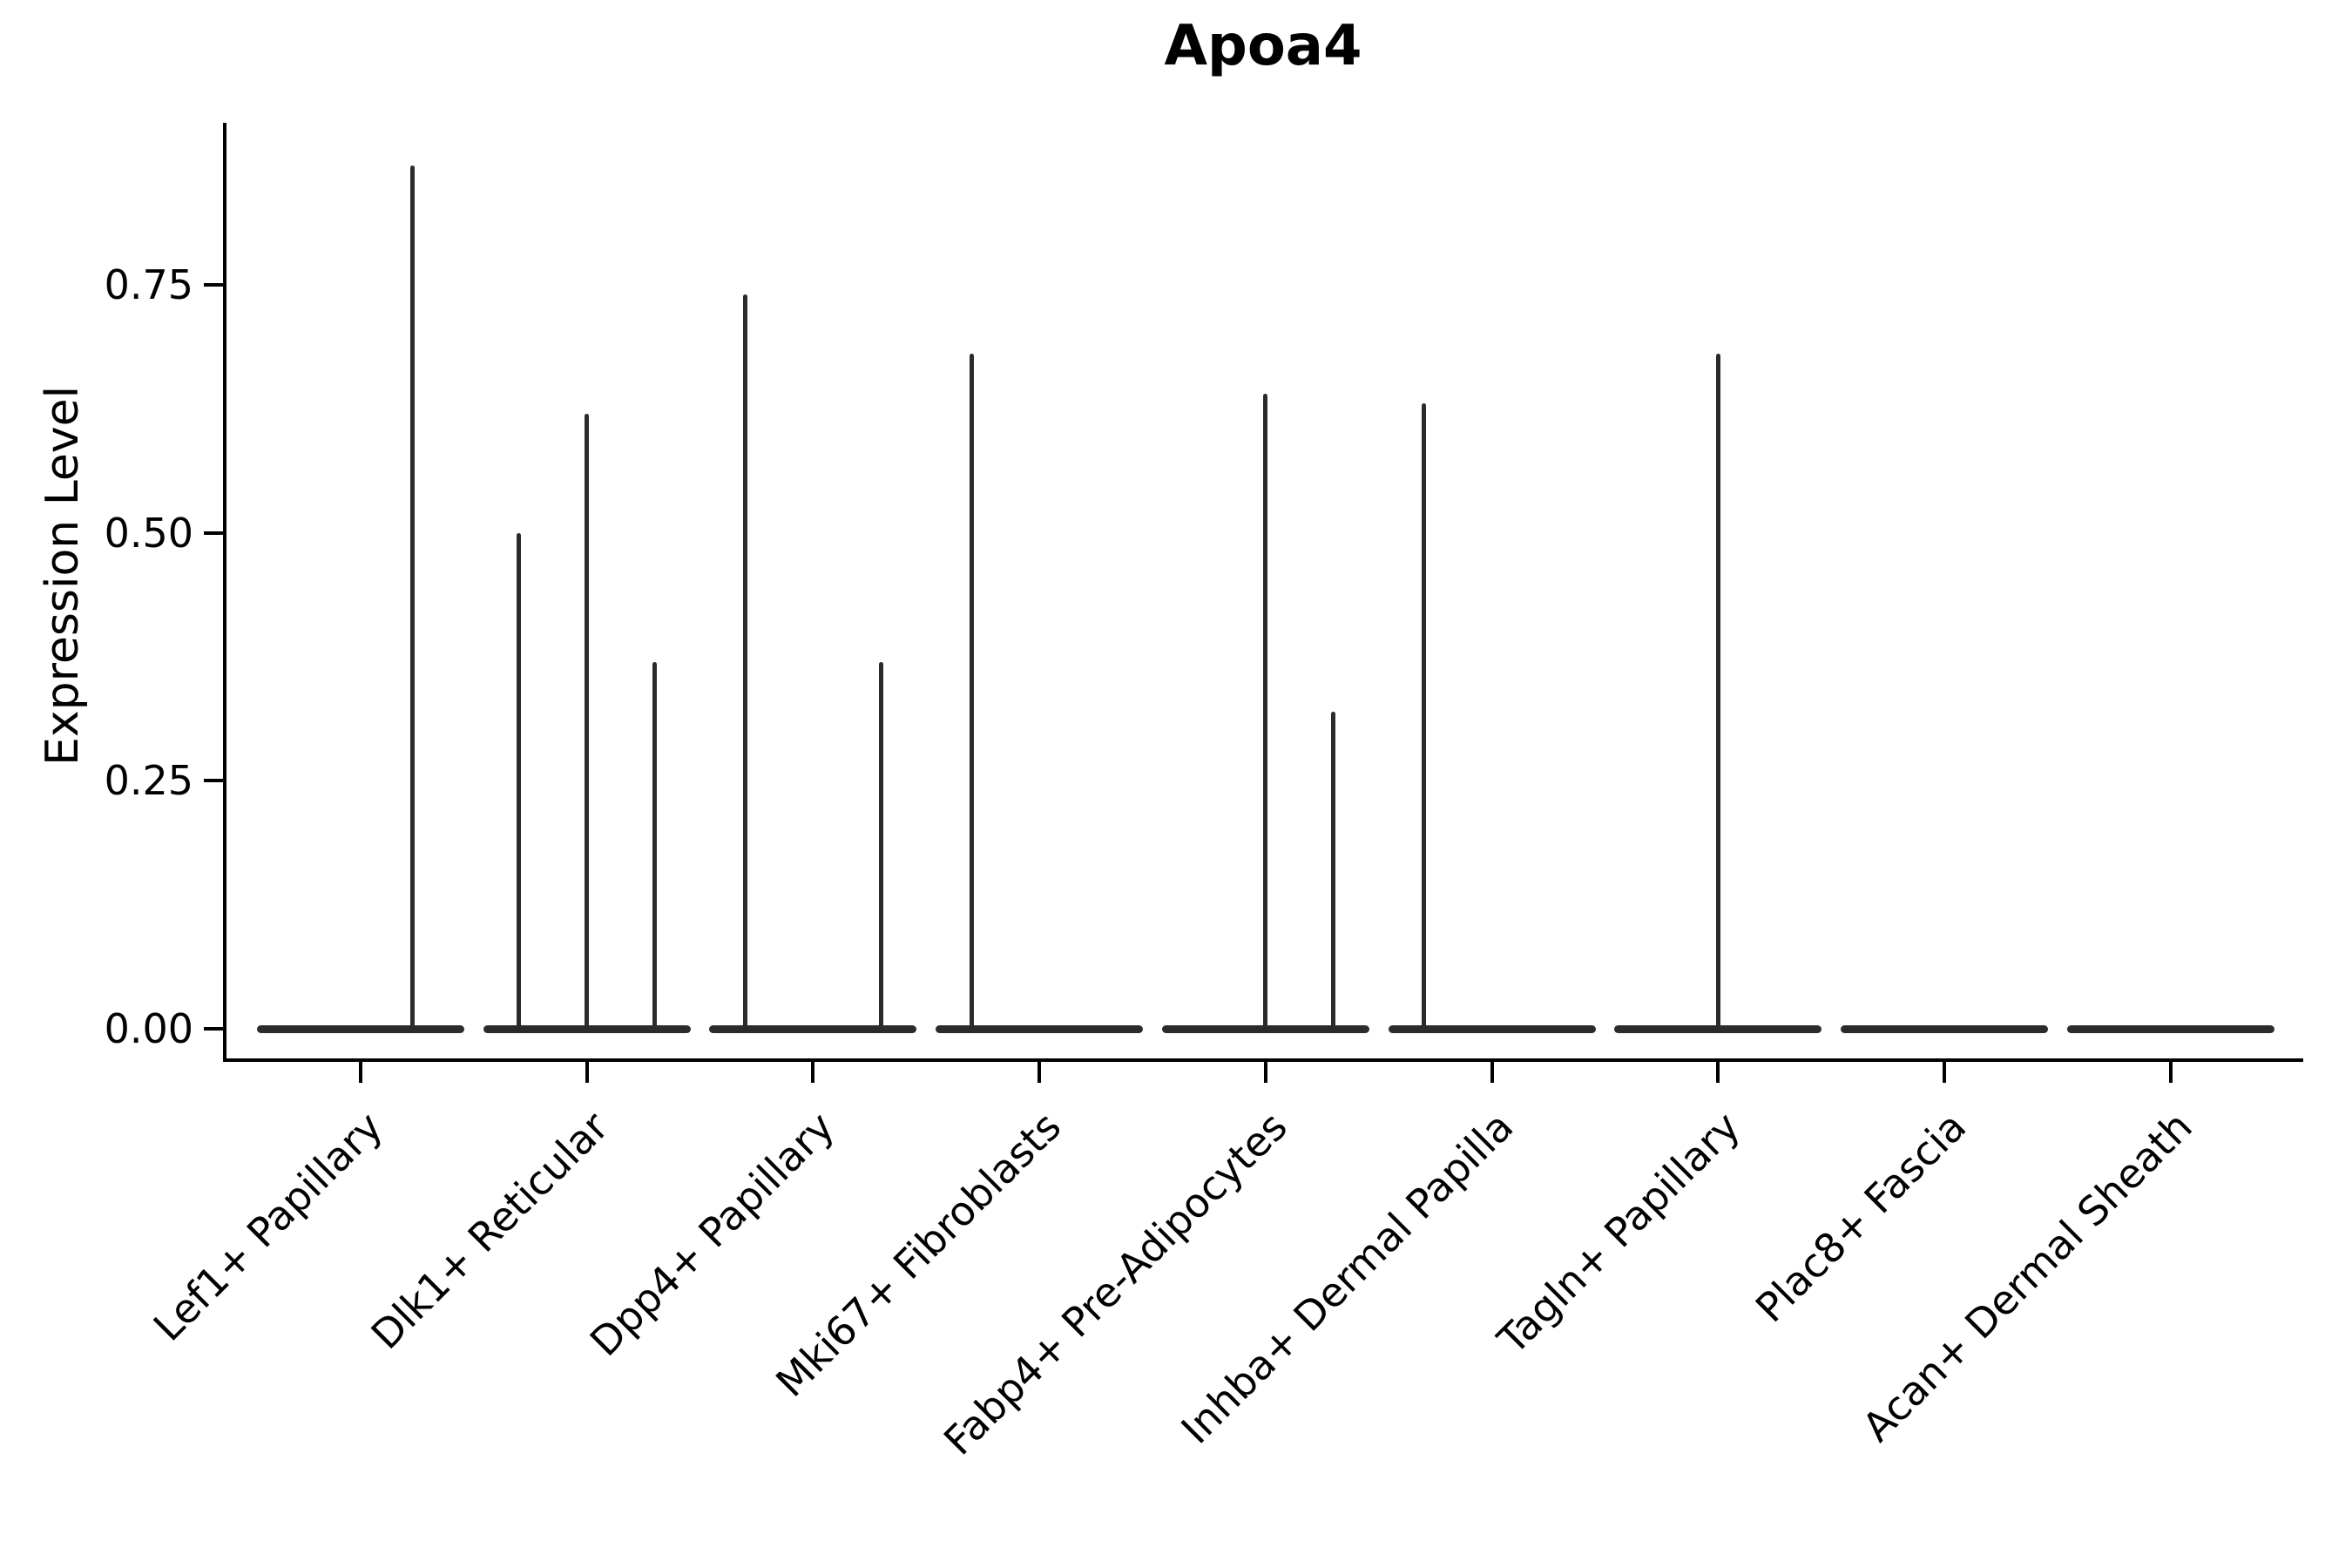 This screenshot has width=2352, height=1568. What do you see at coordinates (148, 781) in the screenshot?
I see `y-tick-label: 0.25` at bounding box center [148, 781].